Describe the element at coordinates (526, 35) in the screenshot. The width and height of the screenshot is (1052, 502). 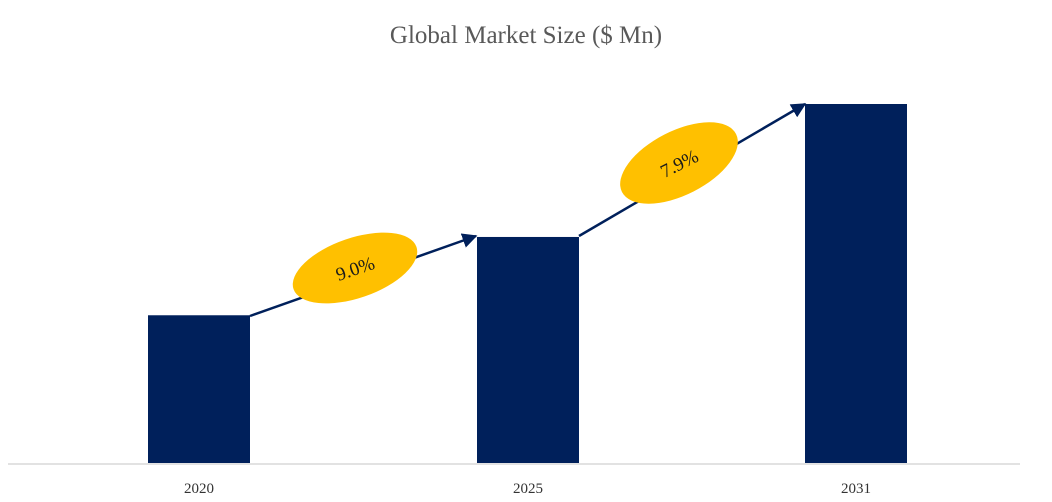
I see `chart-title: Global Market Size ($ Mn)` at that location.